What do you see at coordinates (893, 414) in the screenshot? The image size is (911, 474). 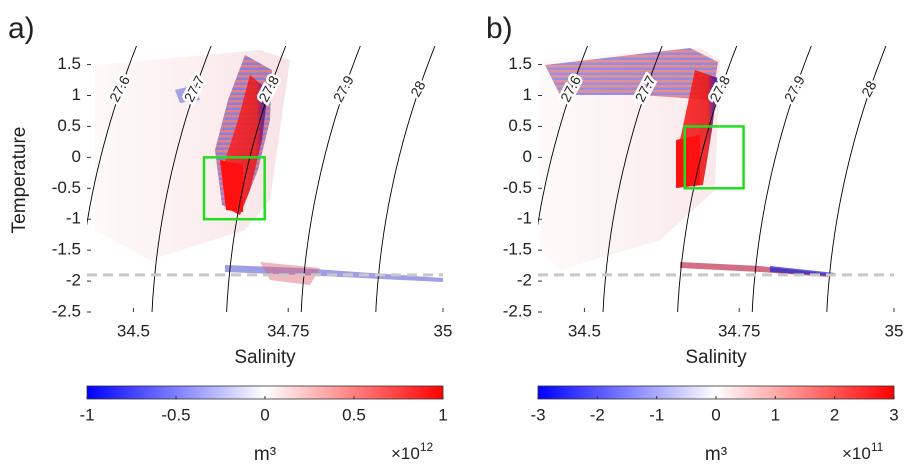 I see `colorbar-tick-label: 3` at bounding box center [893, 414].